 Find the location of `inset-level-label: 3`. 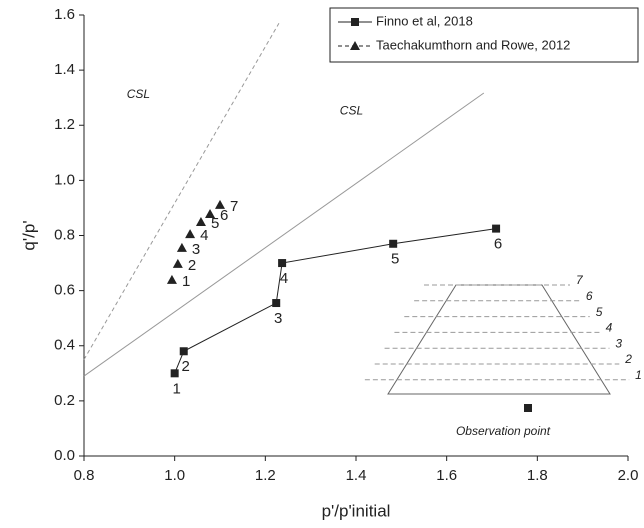

inset-level-label: 3 is located at coordinates (618, 343).